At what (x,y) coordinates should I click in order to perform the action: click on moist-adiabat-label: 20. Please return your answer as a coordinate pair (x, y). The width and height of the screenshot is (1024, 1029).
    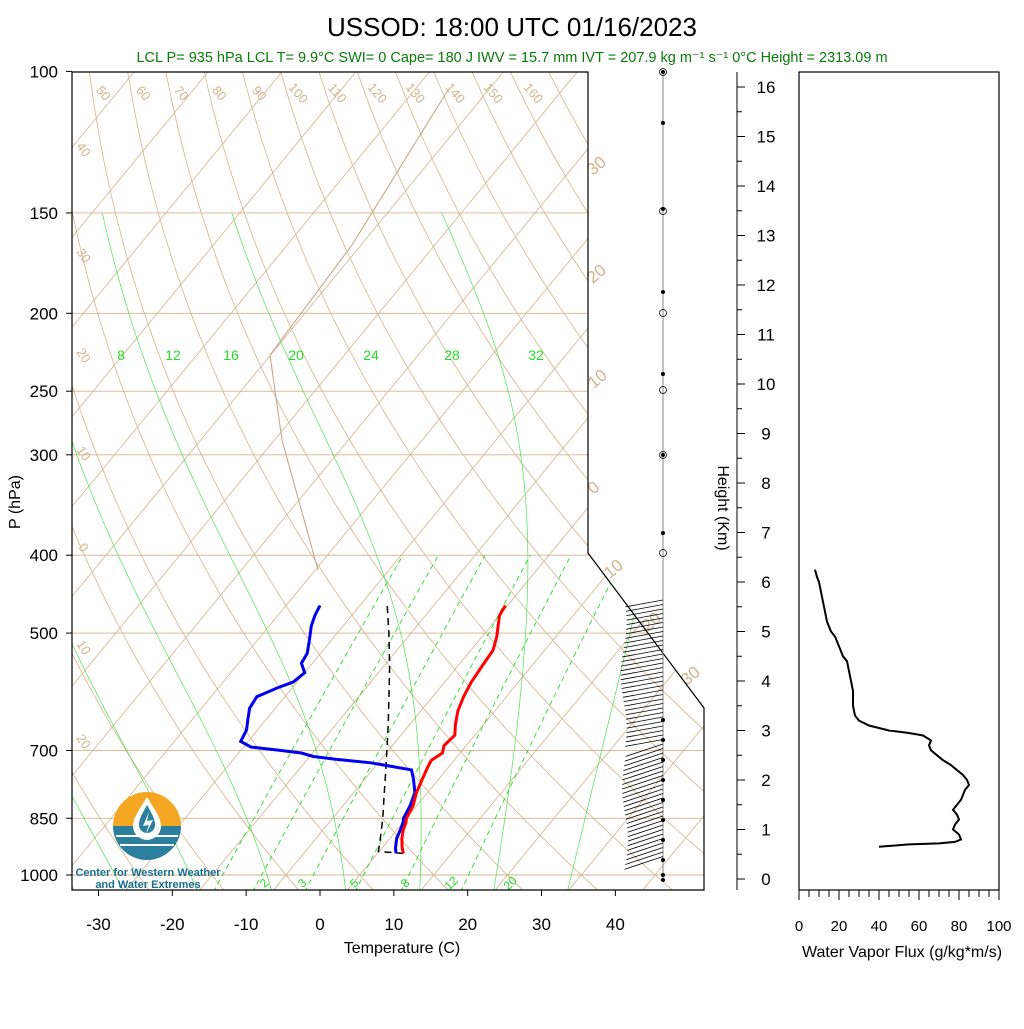
    Looking at the image, I should click on (596, 273).